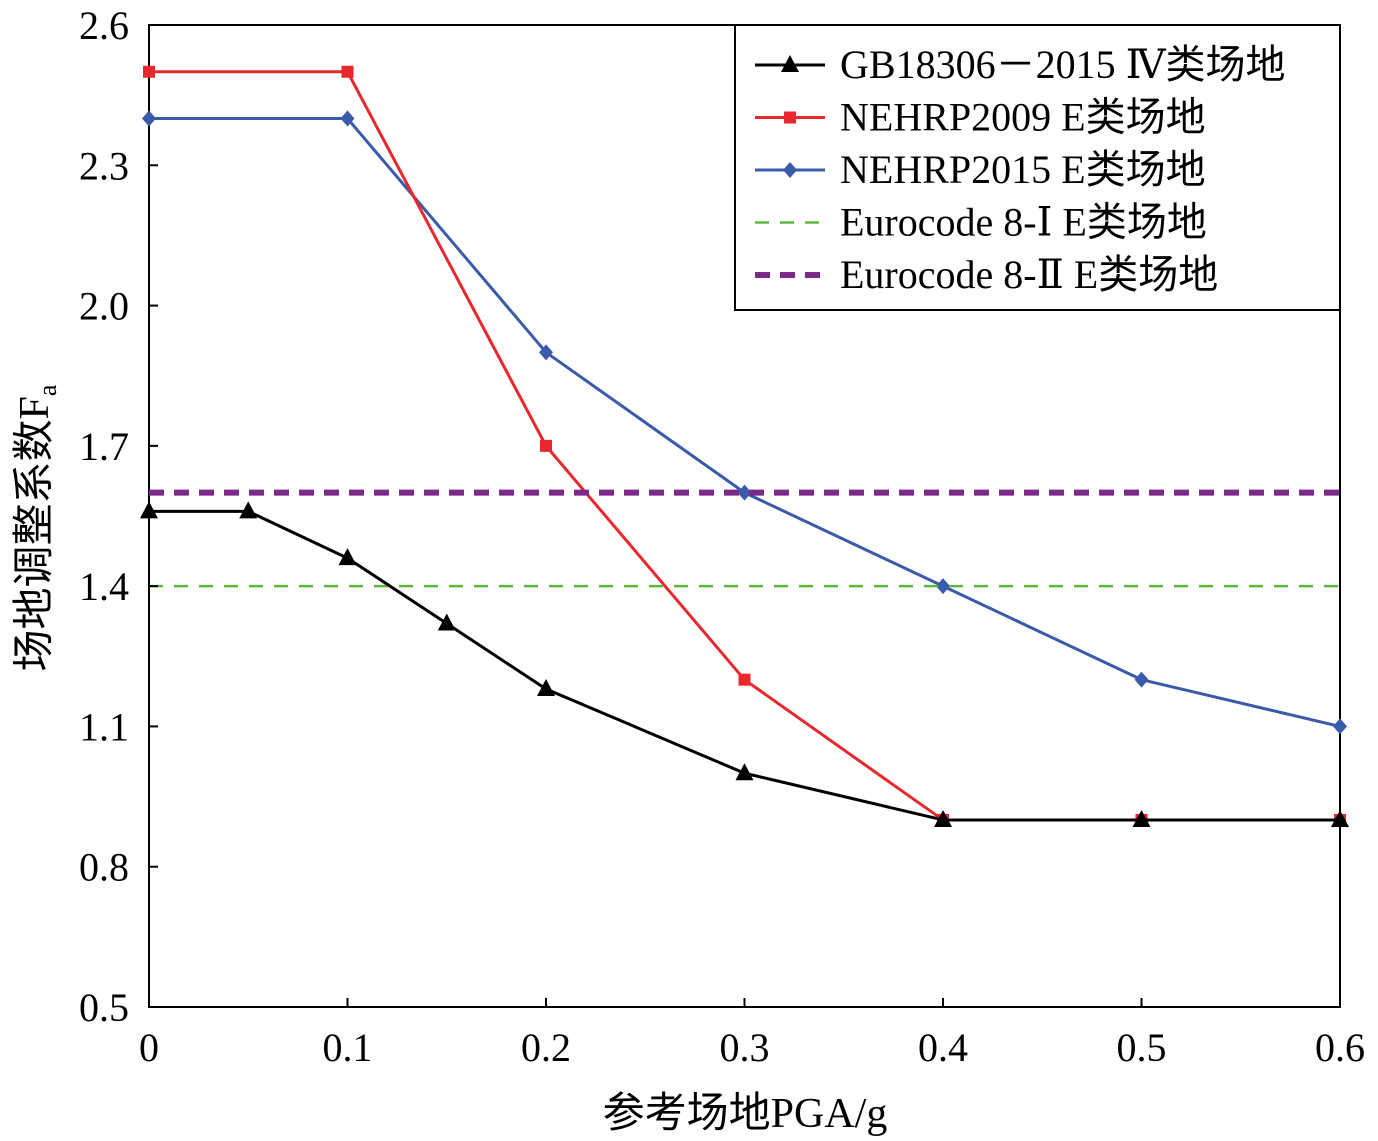 Image resolution: width=1378 pixels, height=1141 pixels. Describe the element at coordinates (104, 726) in the screenshot. I see `y-tick-label: 1.1` at that location.